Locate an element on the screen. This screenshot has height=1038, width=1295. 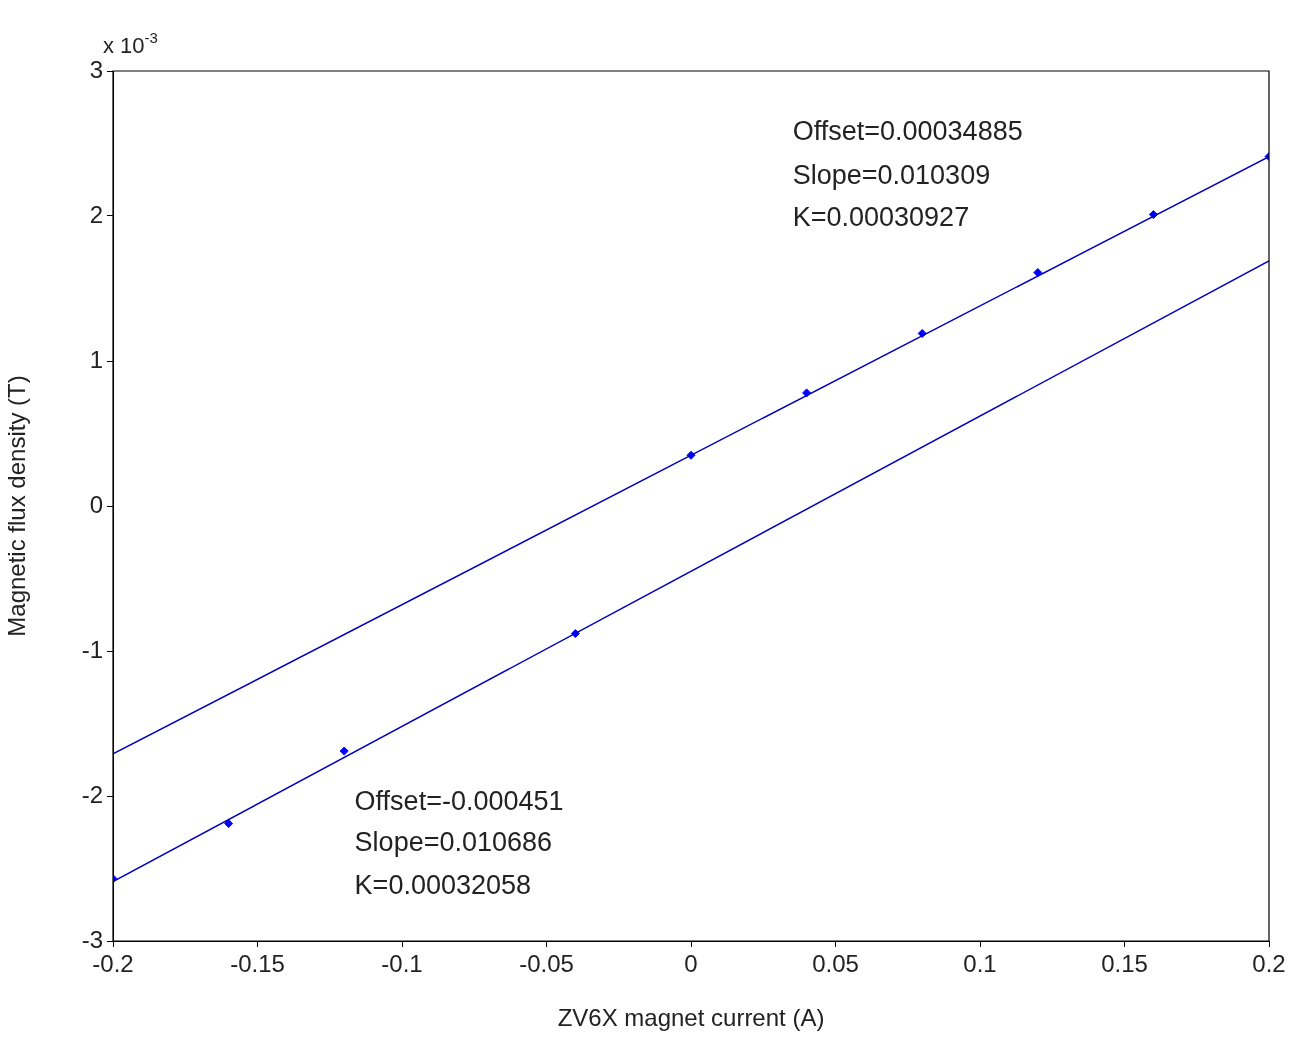
x-tick-label: 0 is located at coordinates (691, 964).